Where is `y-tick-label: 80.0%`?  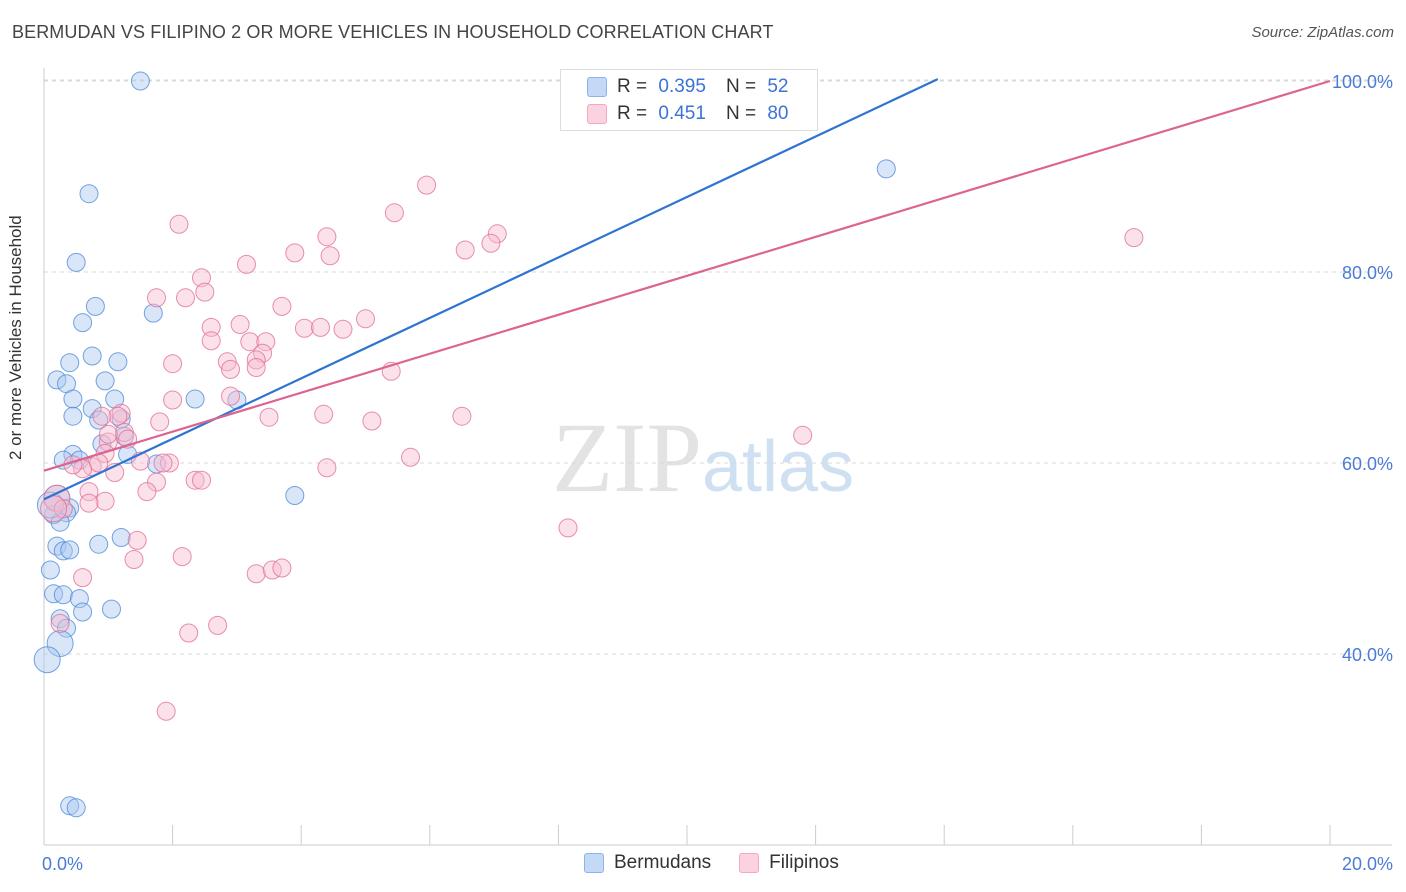 y-tick-label: 80.0% is located at coordinates (1367, 273).